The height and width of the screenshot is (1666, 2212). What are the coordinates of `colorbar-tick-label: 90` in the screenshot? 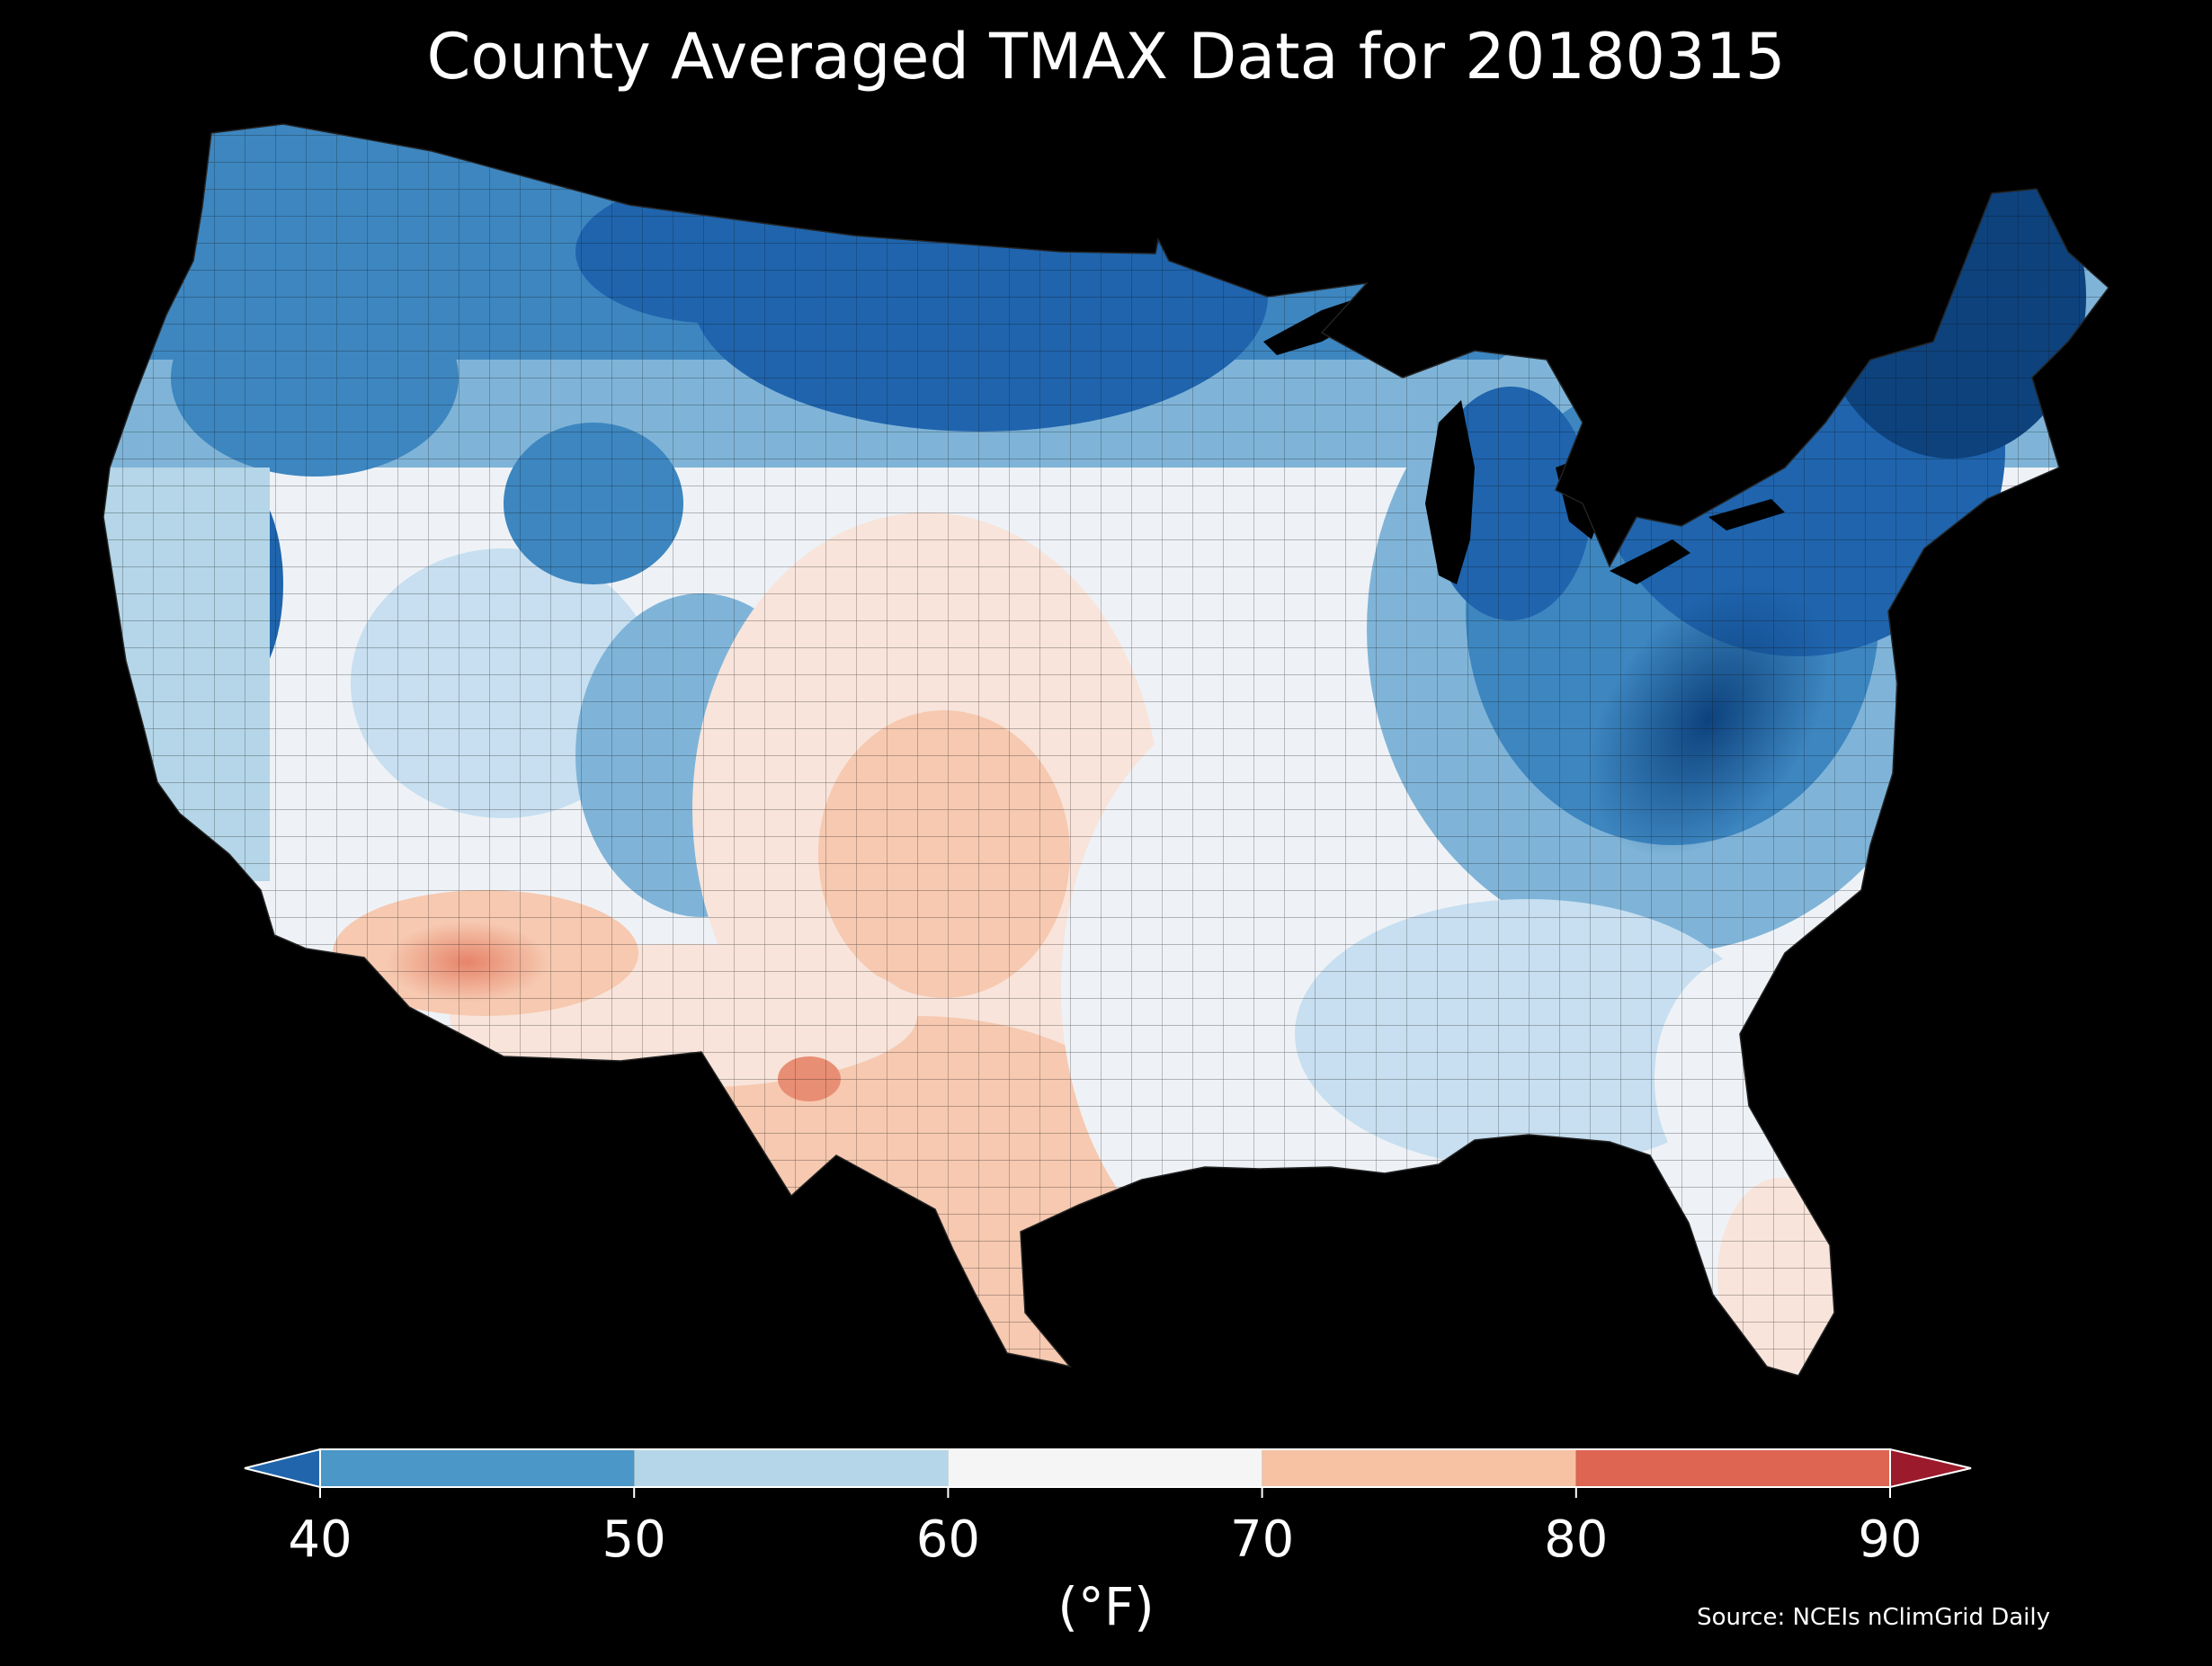 It's located at (1890, 1540).